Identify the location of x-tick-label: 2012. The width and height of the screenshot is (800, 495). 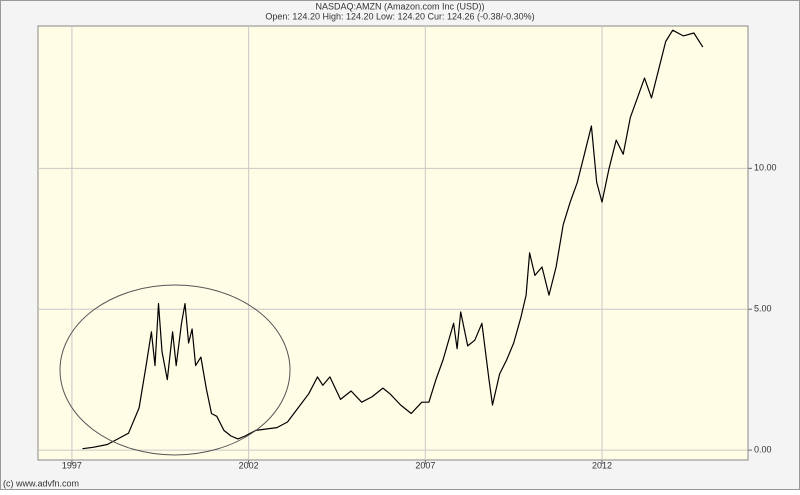
(602, 465).